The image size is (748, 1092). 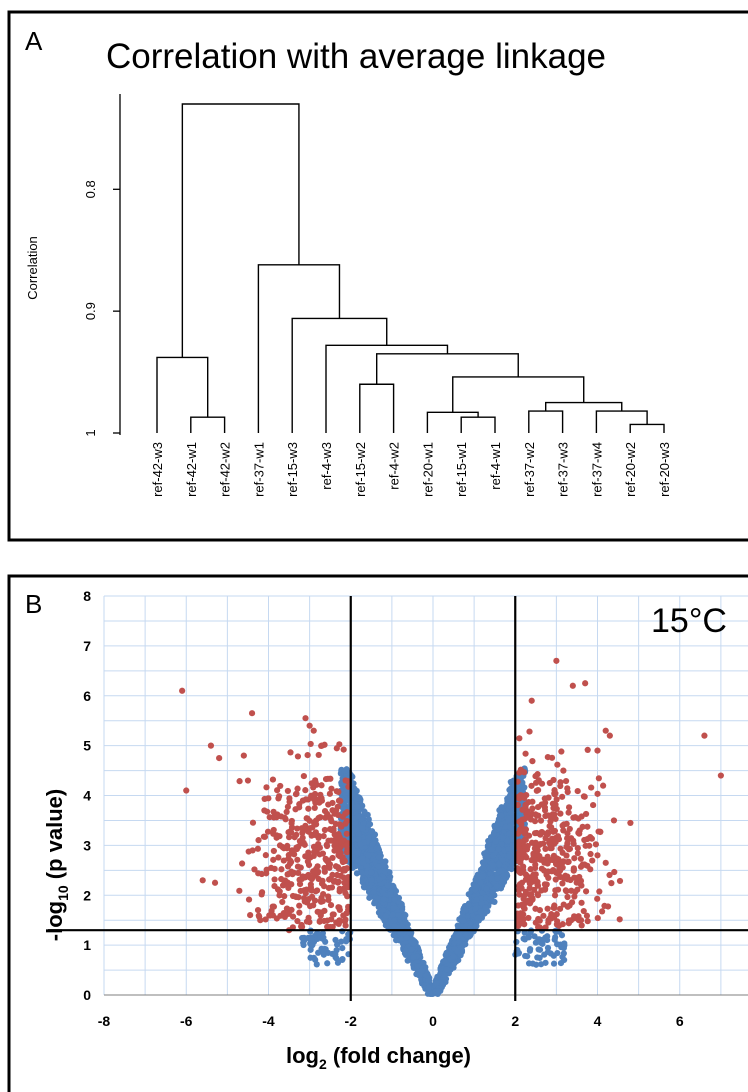 I want to click on volcano-x-tick-label: 0, so click(x=433, y=1021).